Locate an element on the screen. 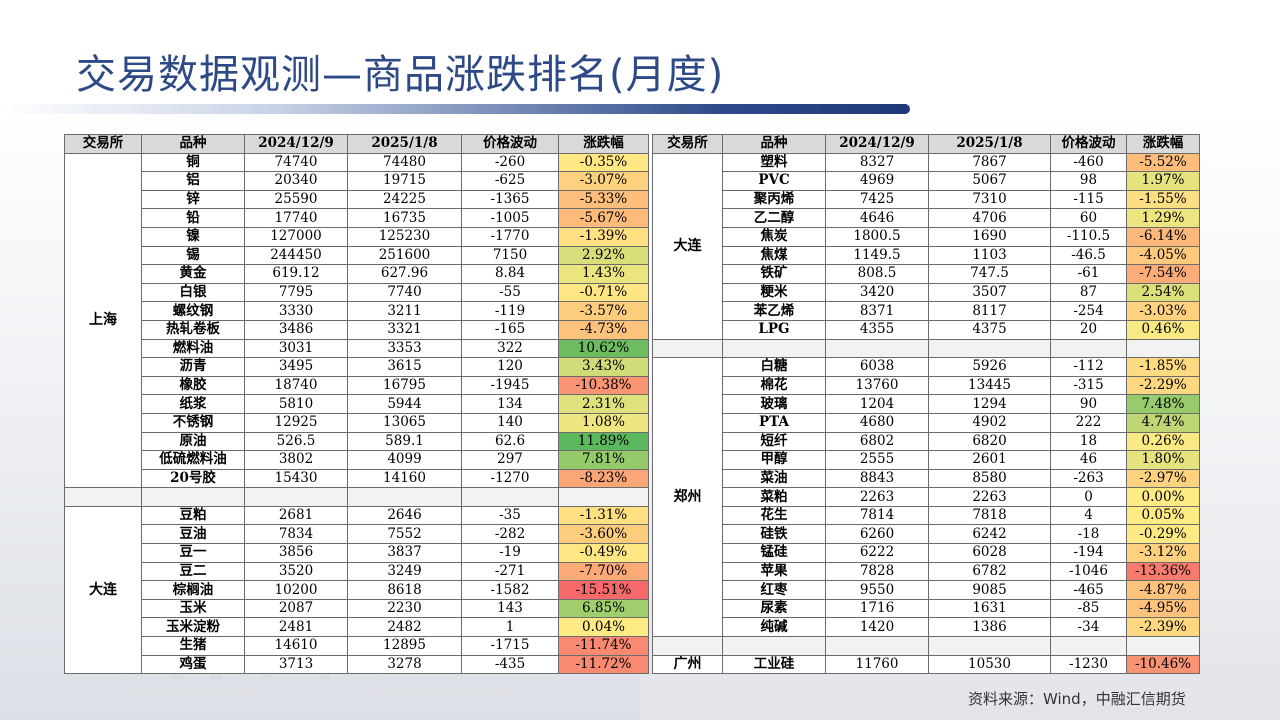 Image resolution: width=1280 pixels, height=720 pixels. price-end-cell: 2646 is located at coordinates (404, 515).